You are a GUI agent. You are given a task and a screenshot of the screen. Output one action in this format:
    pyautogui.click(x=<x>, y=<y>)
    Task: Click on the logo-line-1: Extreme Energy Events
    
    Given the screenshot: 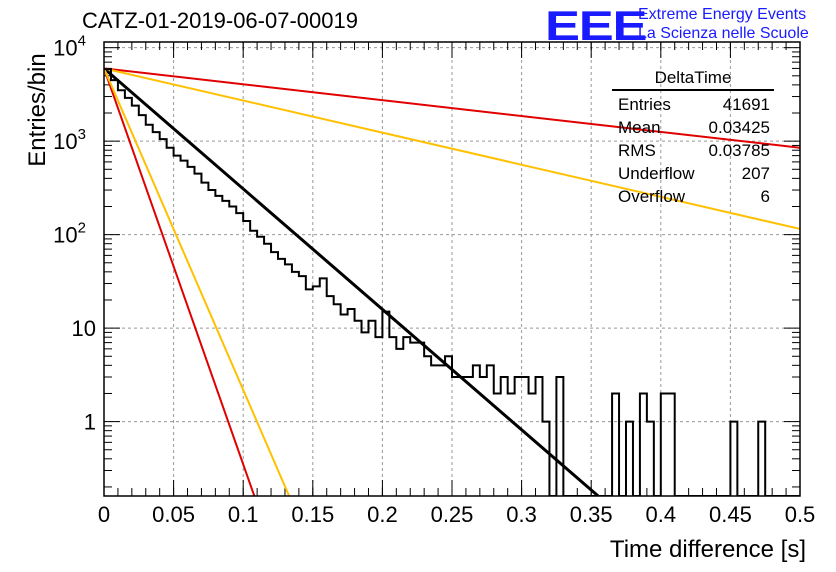 What is the action you would take?
    pyautogui.click(x=722, y=14)
    